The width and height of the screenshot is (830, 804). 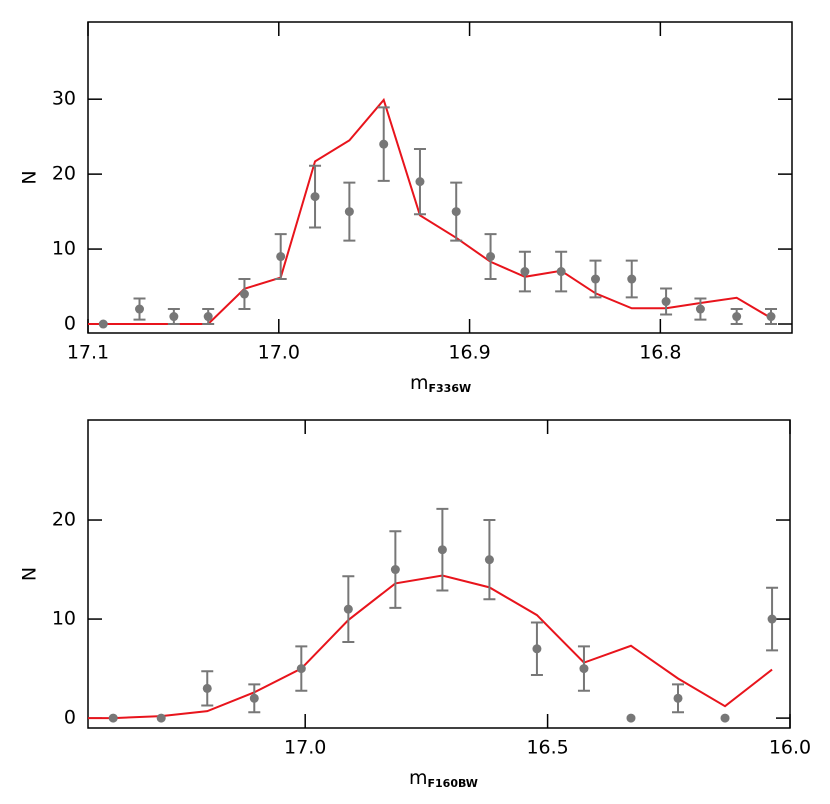 What do you see at coordinates (469, 353) in the screenshot?
I see `x-tick-label: 16.9` at bounding box center [469, 353].